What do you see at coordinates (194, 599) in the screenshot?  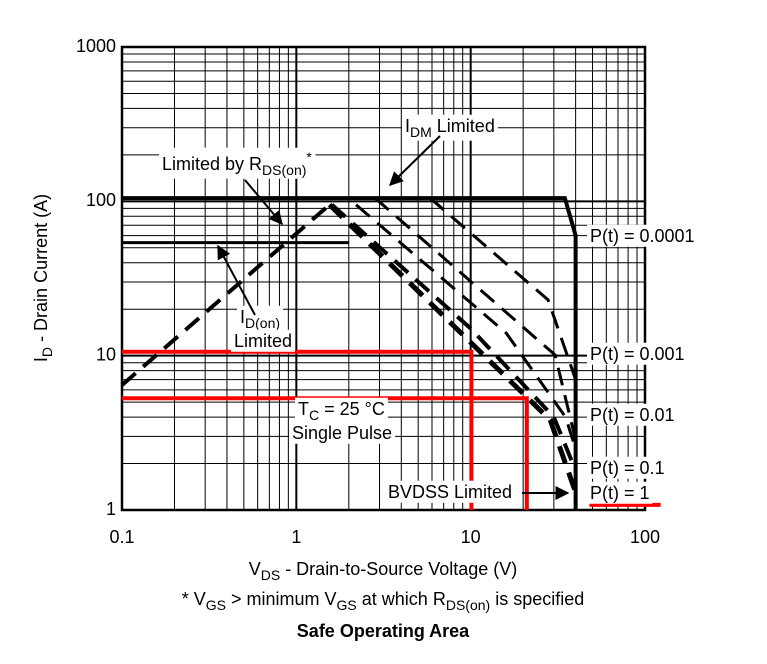 I see `text-part: * V` at bounding box center [194, 599].